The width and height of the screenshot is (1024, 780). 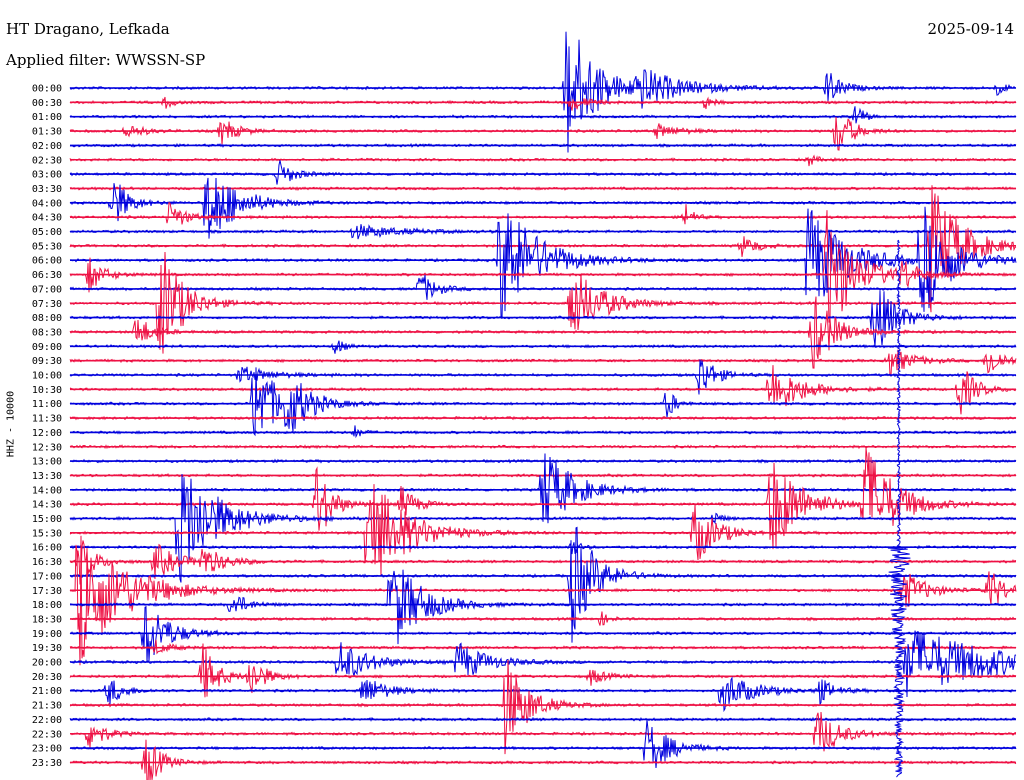 I want to click on time-label: 16:00, so click(x=47, y=548).